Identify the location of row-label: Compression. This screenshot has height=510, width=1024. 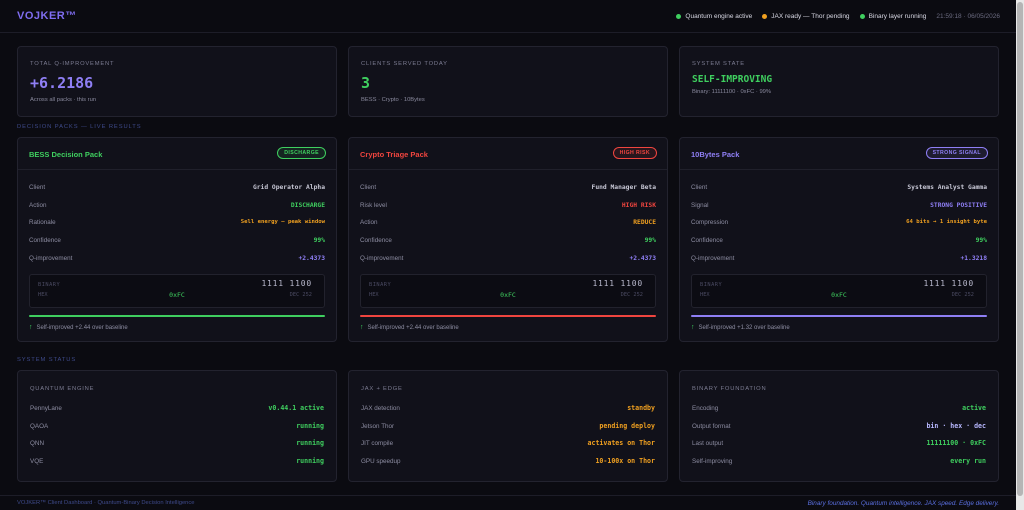
(710, 222).